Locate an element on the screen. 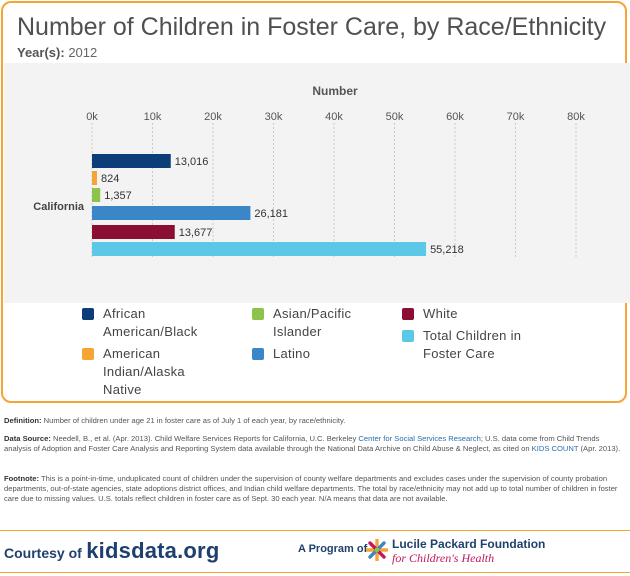 This screenshot has width=630, height=576. cssr-link: Center for Social Services Research is located at coordinates (419, 438).